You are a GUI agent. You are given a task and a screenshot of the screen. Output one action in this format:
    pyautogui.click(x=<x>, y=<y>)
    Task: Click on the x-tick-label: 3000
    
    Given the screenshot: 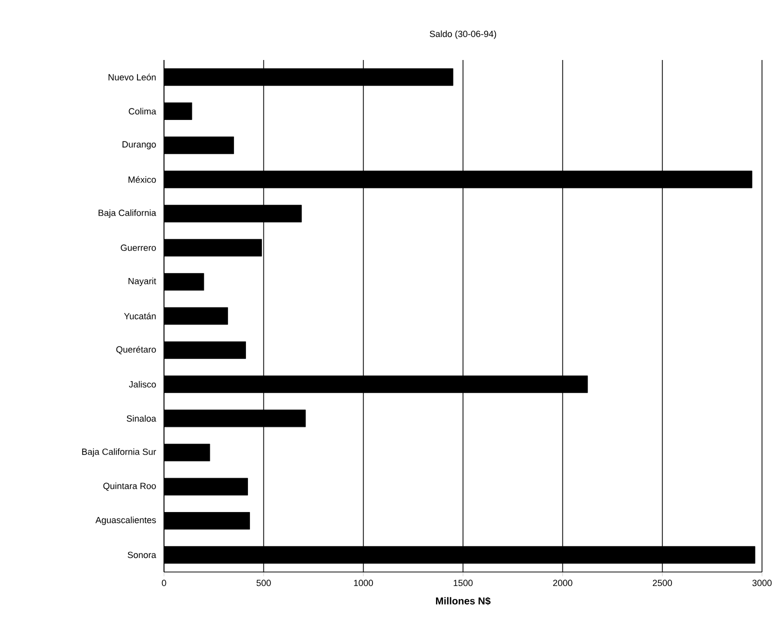 What is the action you would take?
    pyautogui.click(x=762, y=583)
    